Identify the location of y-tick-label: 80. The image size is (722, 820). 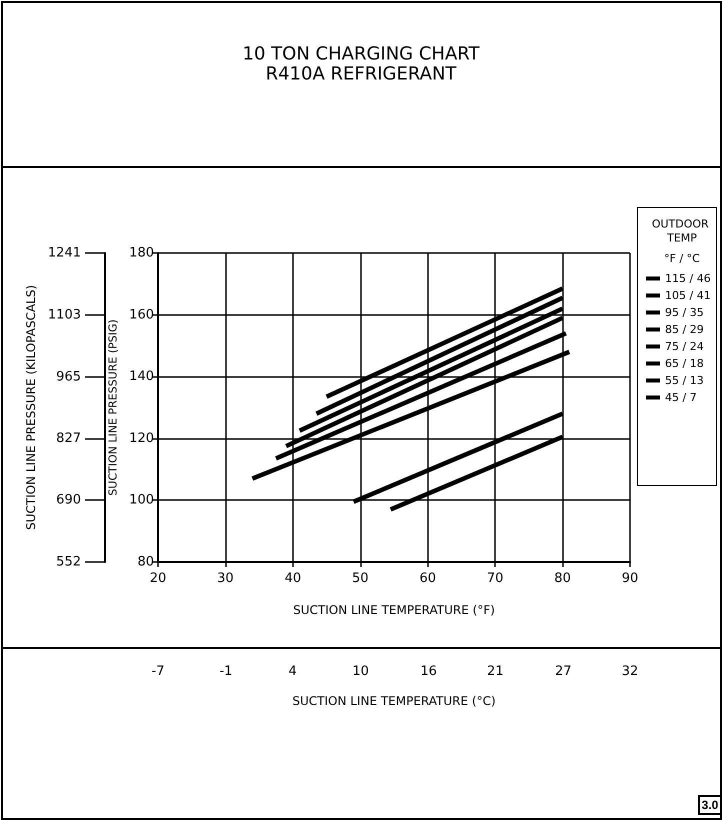
(145, 562).